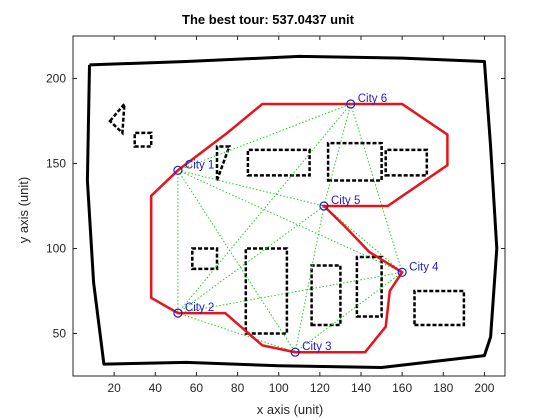 This screenshot has height=420, width=560. I want to click on x-tick-label: 160, so click(402, 388).